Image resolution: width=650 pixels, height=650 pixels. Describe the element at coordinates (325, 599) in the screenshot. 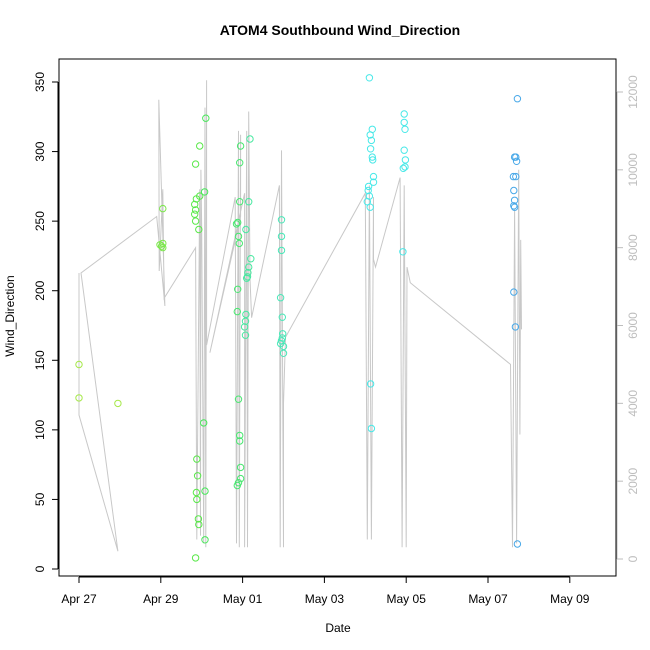

I see `x-tick-label: May 03` at that location.